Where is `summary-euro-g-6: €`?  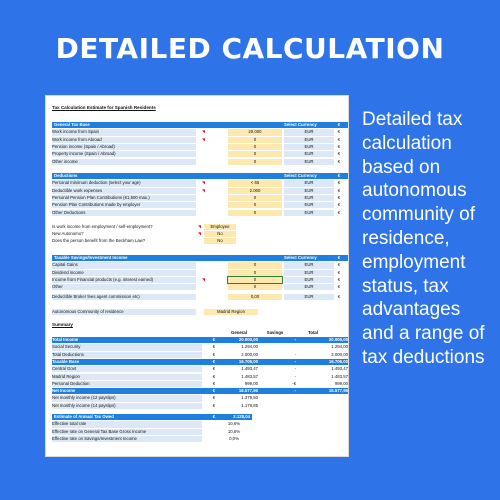 summary-euro-g-6: € is located at coordinates (214, 383).